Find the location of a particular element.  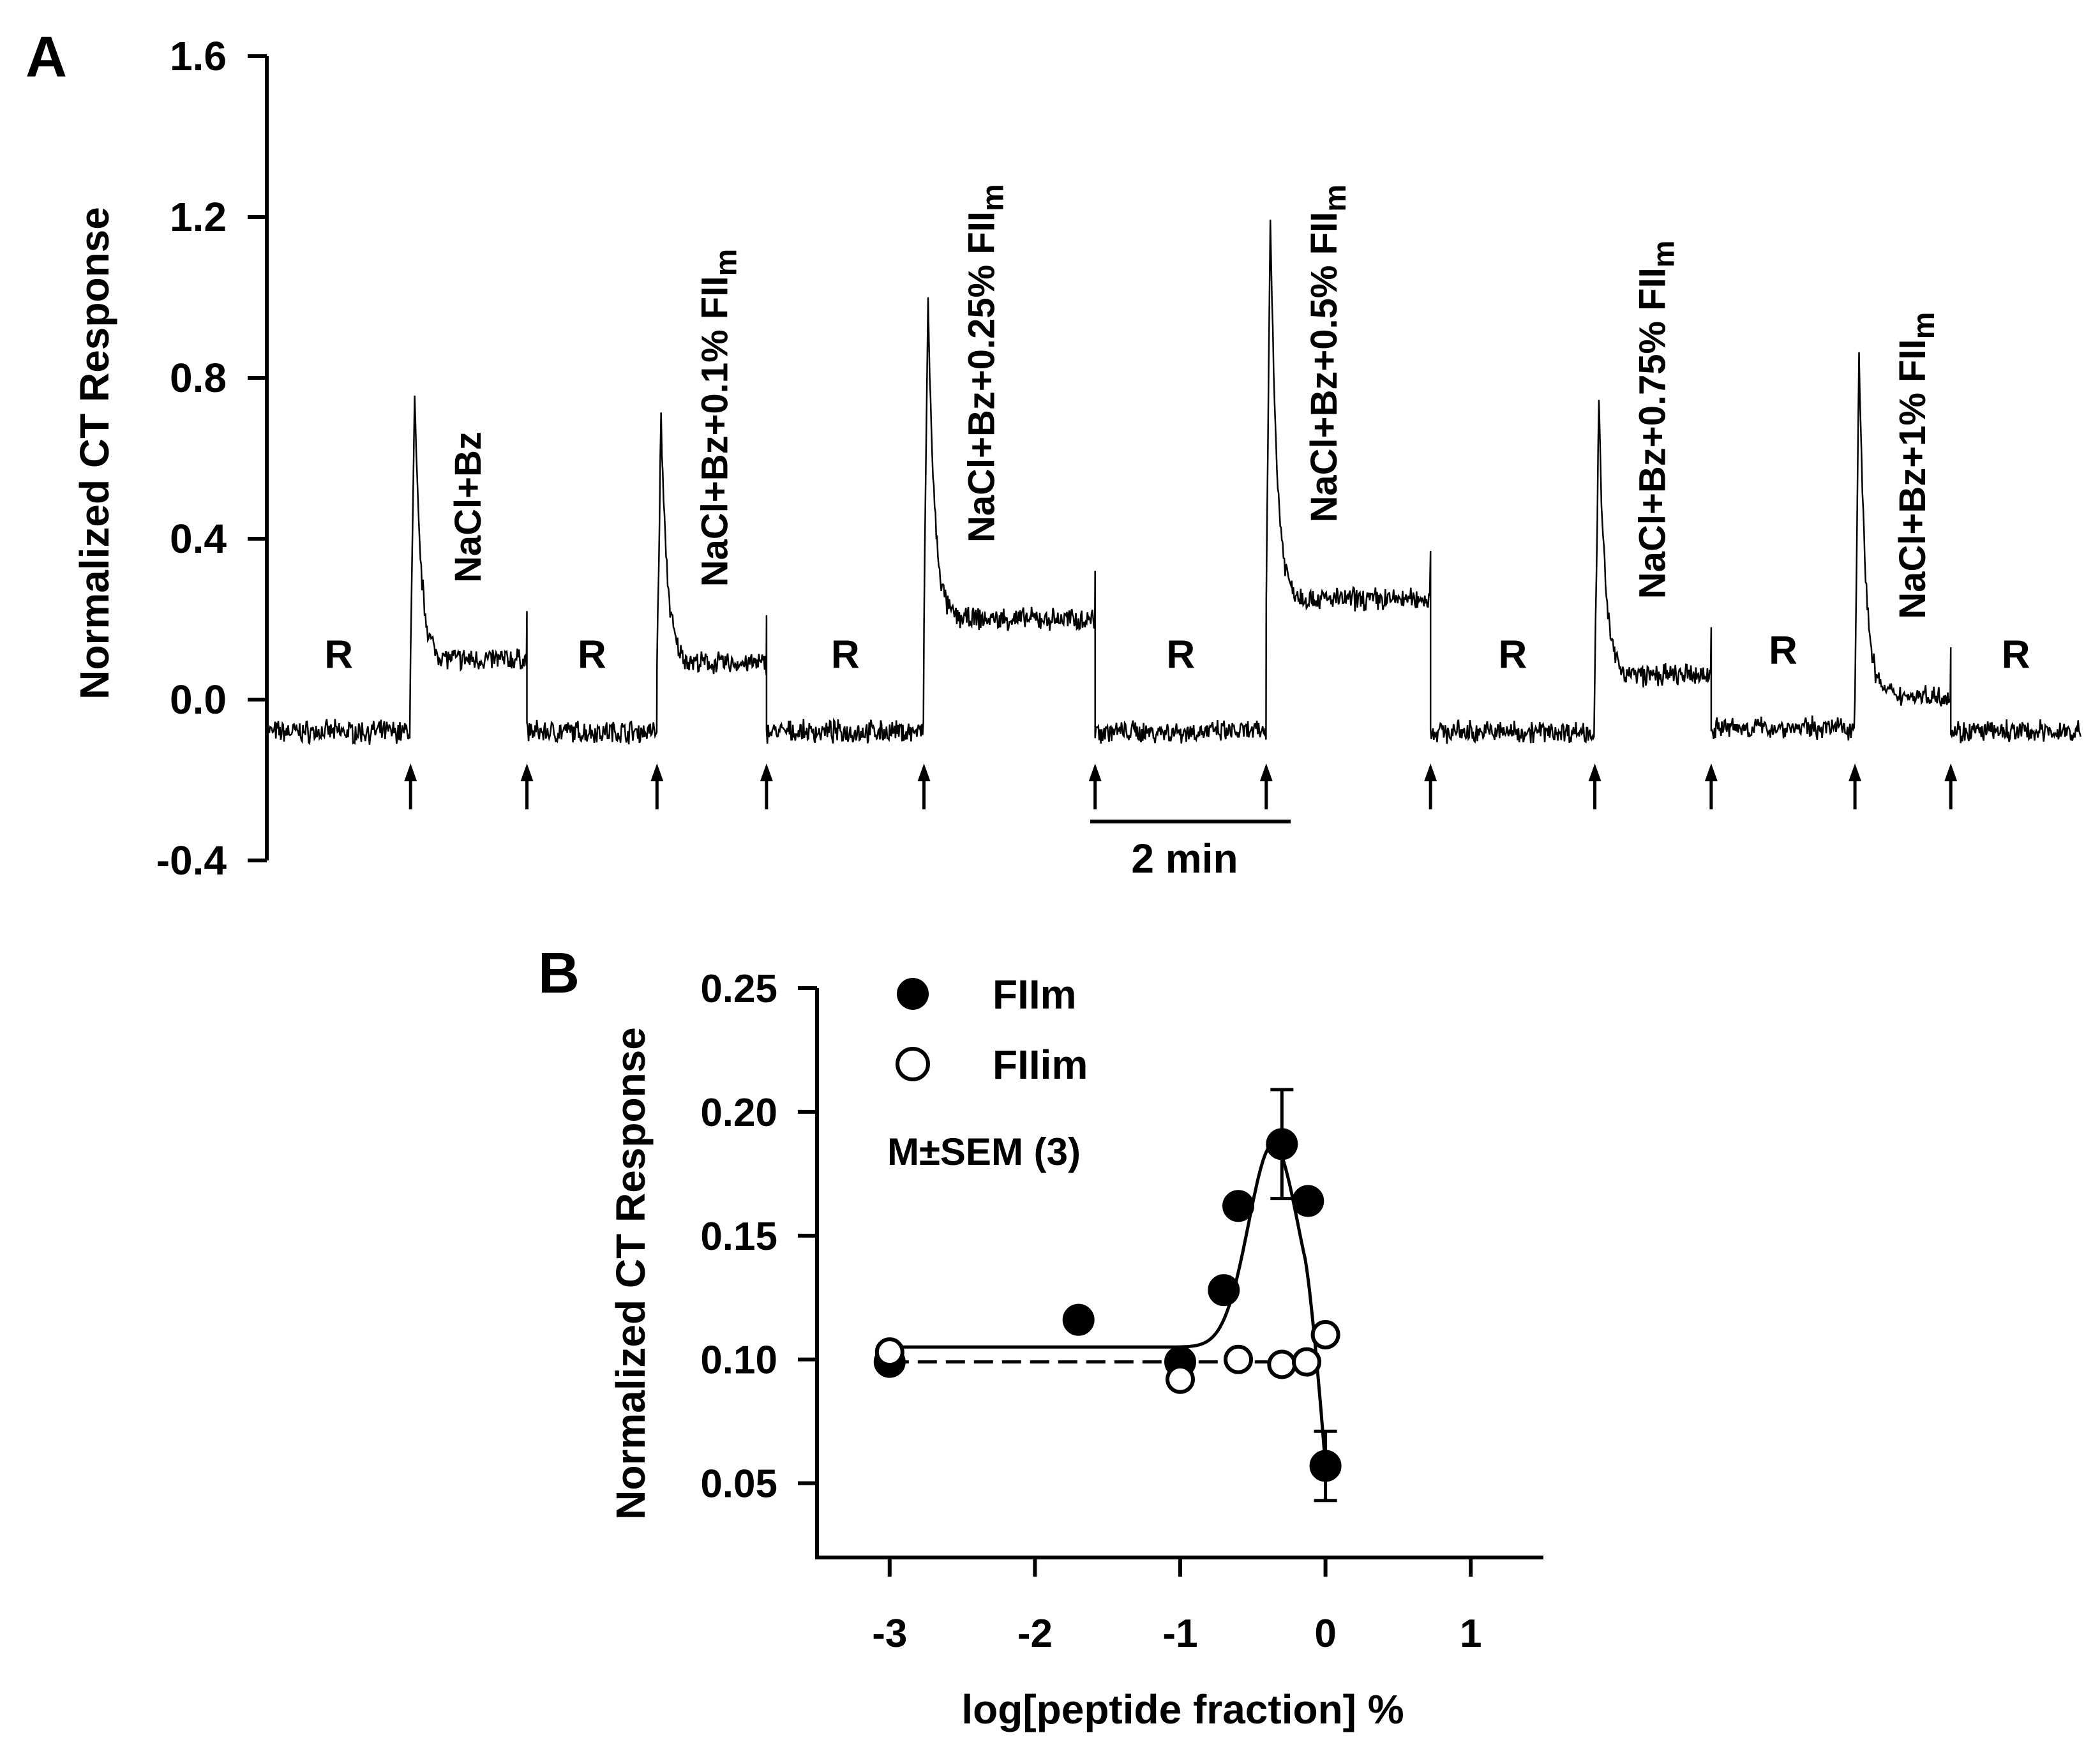

panel-b-legend: FIIm FIIim is located at coordinates (992, 1030).